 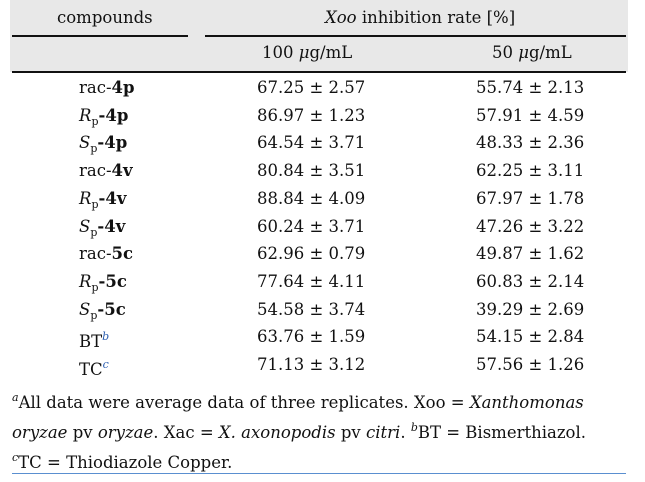 I want to click on value-50-cell: 62.25 ± 3.11, so click(x=530, y=170).